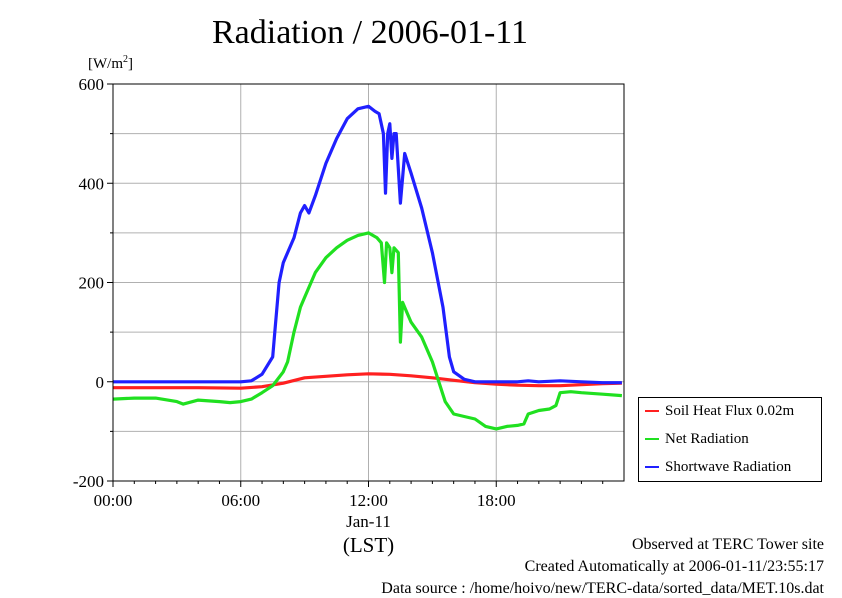 Image resolution: width=842 pixels, height=598 pixels. Describe the element at coordinates (88, 481) in the screenshot. I see `y-tick-label: -200` at that location.